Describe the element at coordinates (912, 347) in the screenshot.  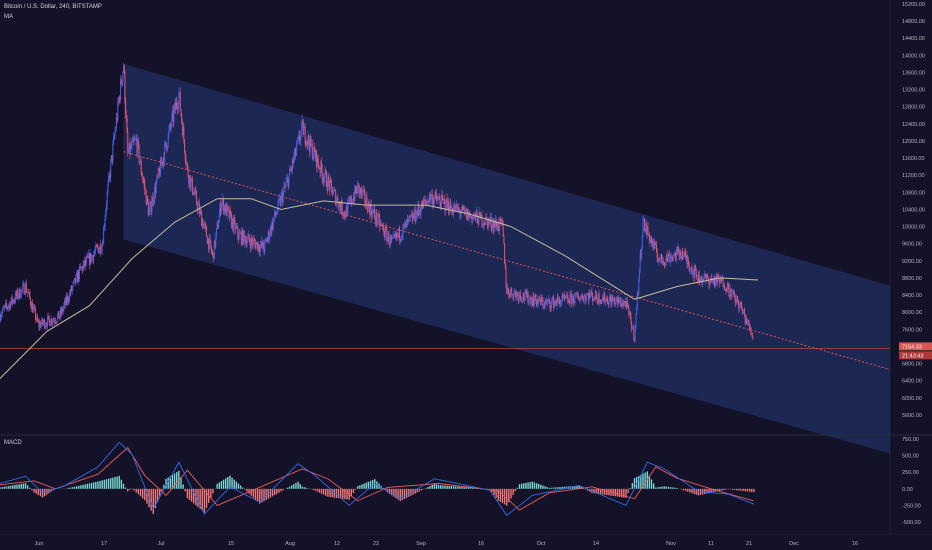
I see `price-tag-label: 7154.33` at that location.